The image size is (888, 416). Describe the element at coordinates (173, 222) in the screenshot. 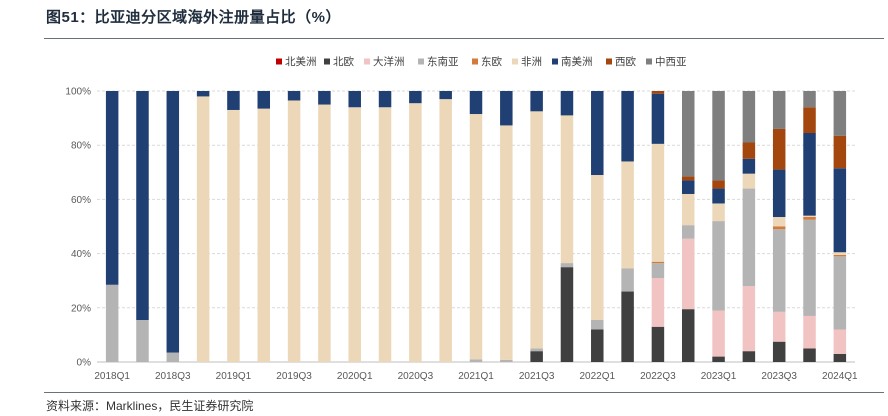

I see `segment-2018Q3-南美洲` at that location.